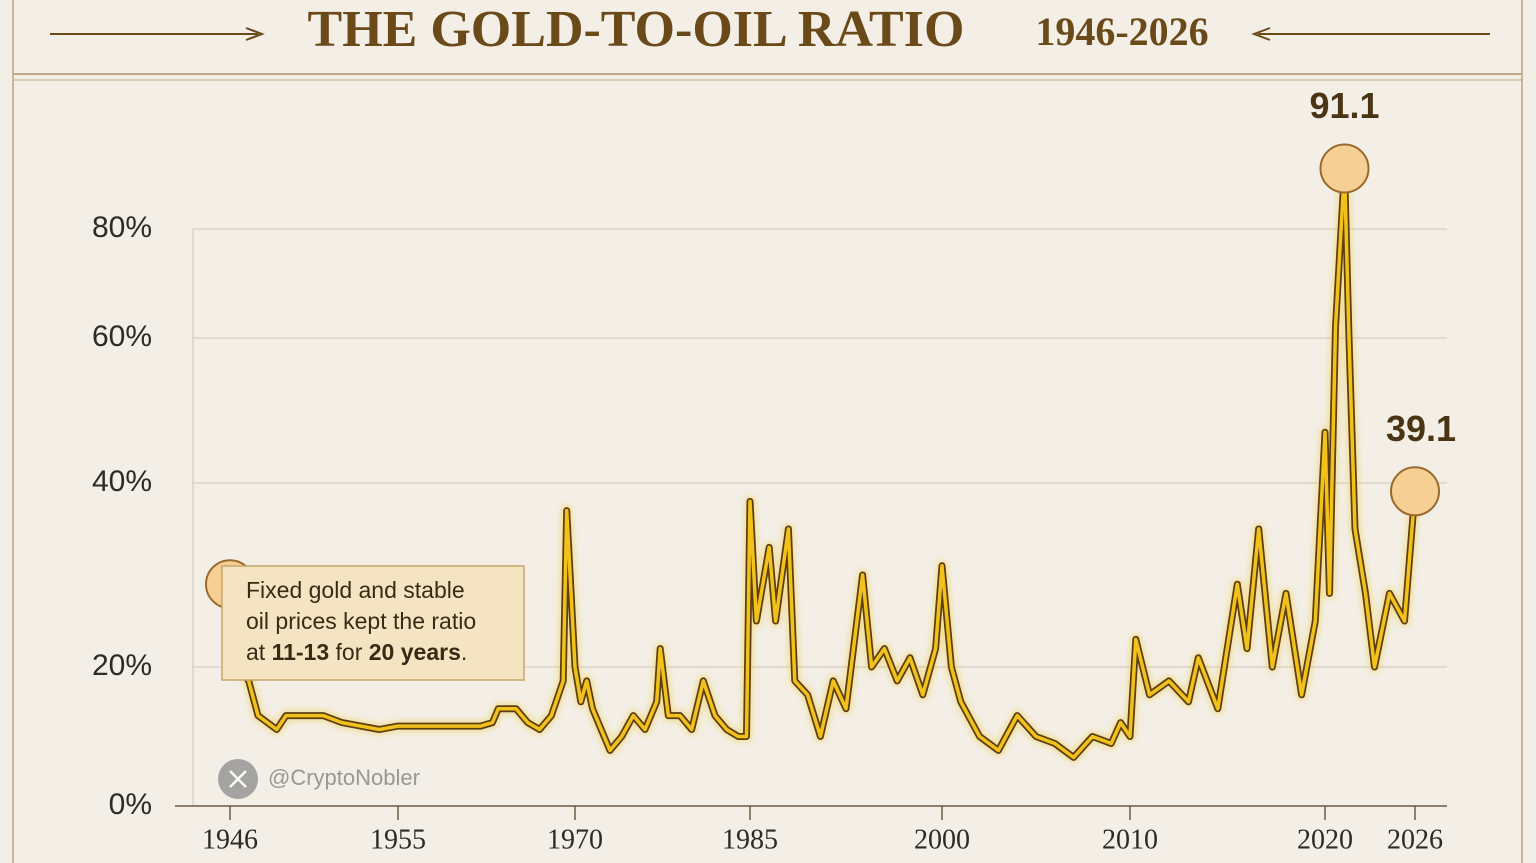 This screenshot has height=863, width=1536. Describe the element at coordinates (750, 839) in the screenshot. I see `x-tick-label: 1985` at that location.